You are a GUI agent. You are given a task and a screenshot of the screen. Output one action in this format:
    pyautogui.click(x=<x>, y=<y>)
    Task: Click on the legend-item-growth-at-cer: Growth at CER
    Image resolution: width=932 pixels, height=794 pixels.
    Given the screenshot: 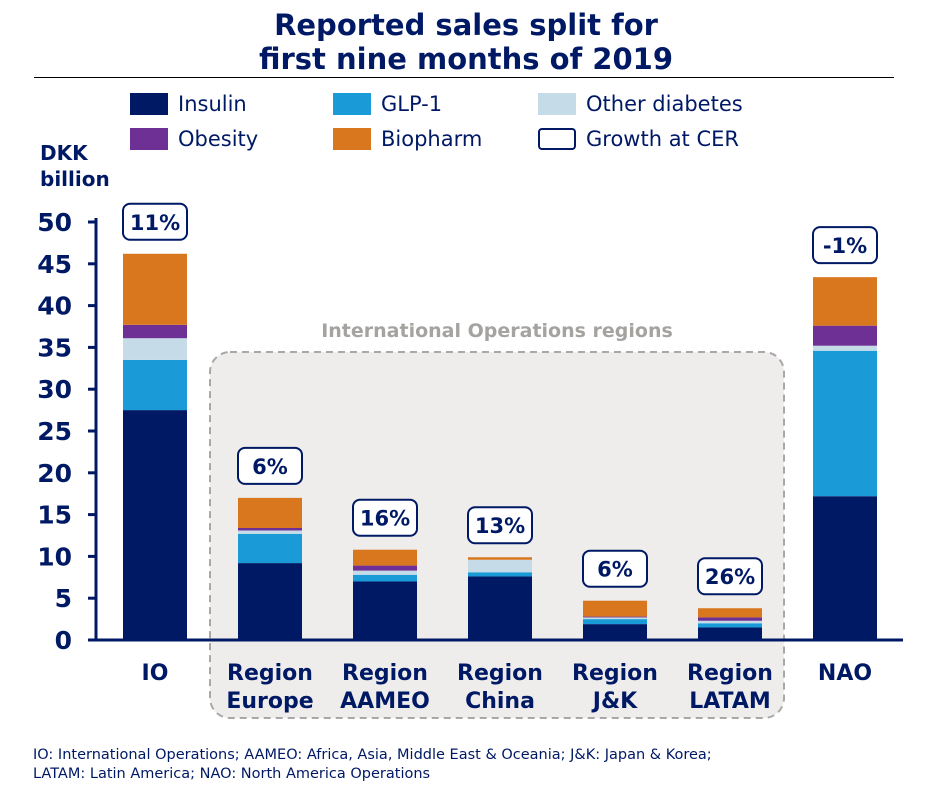 What is the action you would take?
    pyautogui.click(x=638, y=139)
    